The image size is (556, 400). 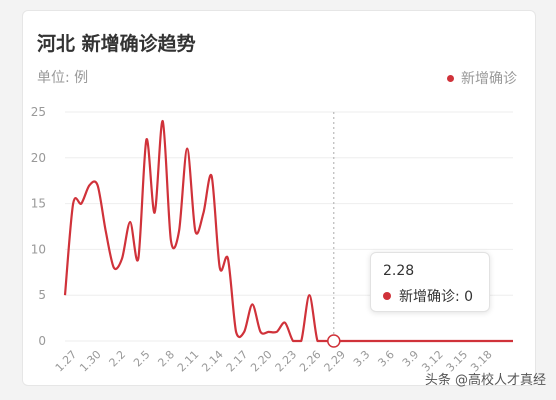 I want to click on x-tick-label: 2.5, so click(x=142, y=359).